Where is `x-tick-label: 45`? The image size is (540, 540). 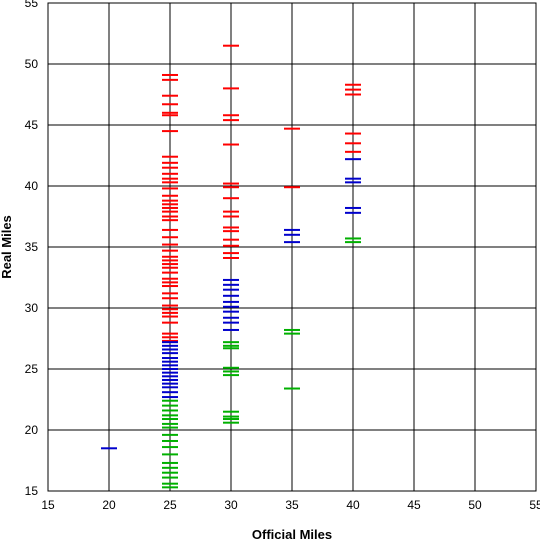
x-tick-label: 45 is located at coordinates (414, 505).